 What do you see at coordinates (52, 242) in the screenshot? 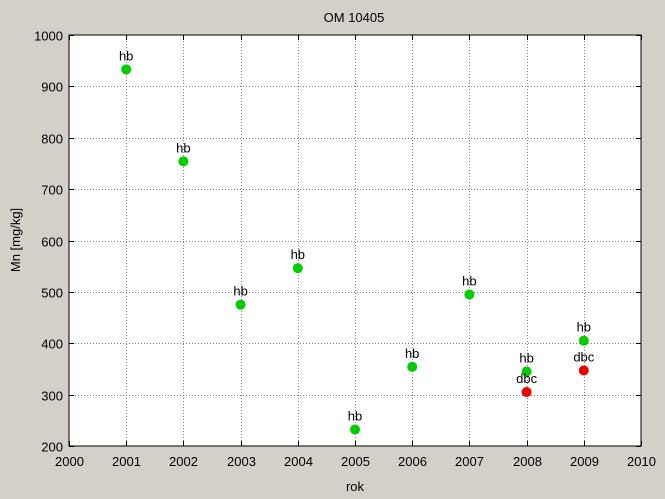
I see `y-tick-label: 600` at bounding box center [52, 242].